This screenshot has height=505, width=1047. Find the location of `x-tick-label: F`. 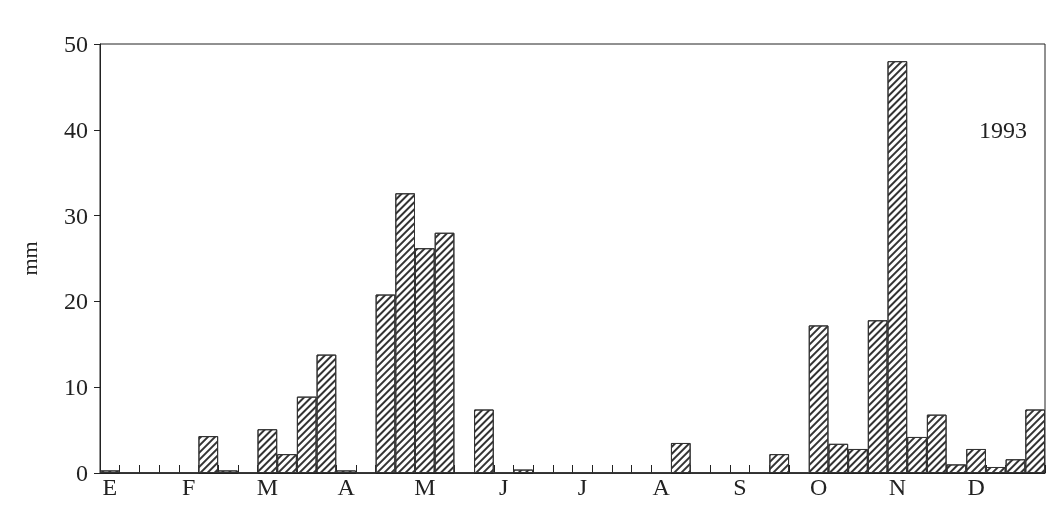

x-tick-label: F is located at coordinates (188, 487).